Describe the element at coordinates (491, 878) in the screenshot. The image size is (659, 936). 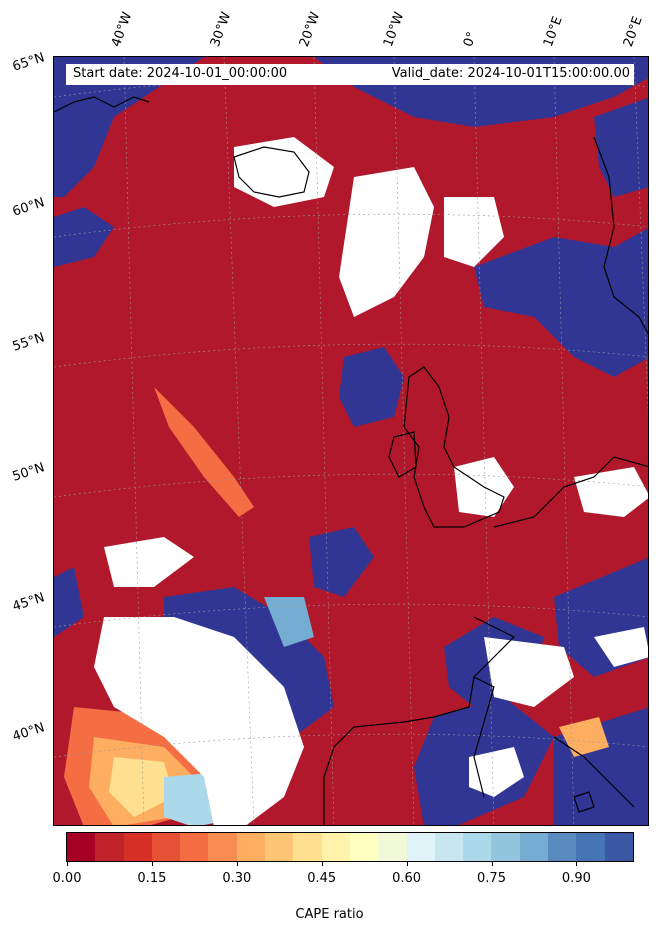
I see `colorbar-tick-label: 0.75` at that location.